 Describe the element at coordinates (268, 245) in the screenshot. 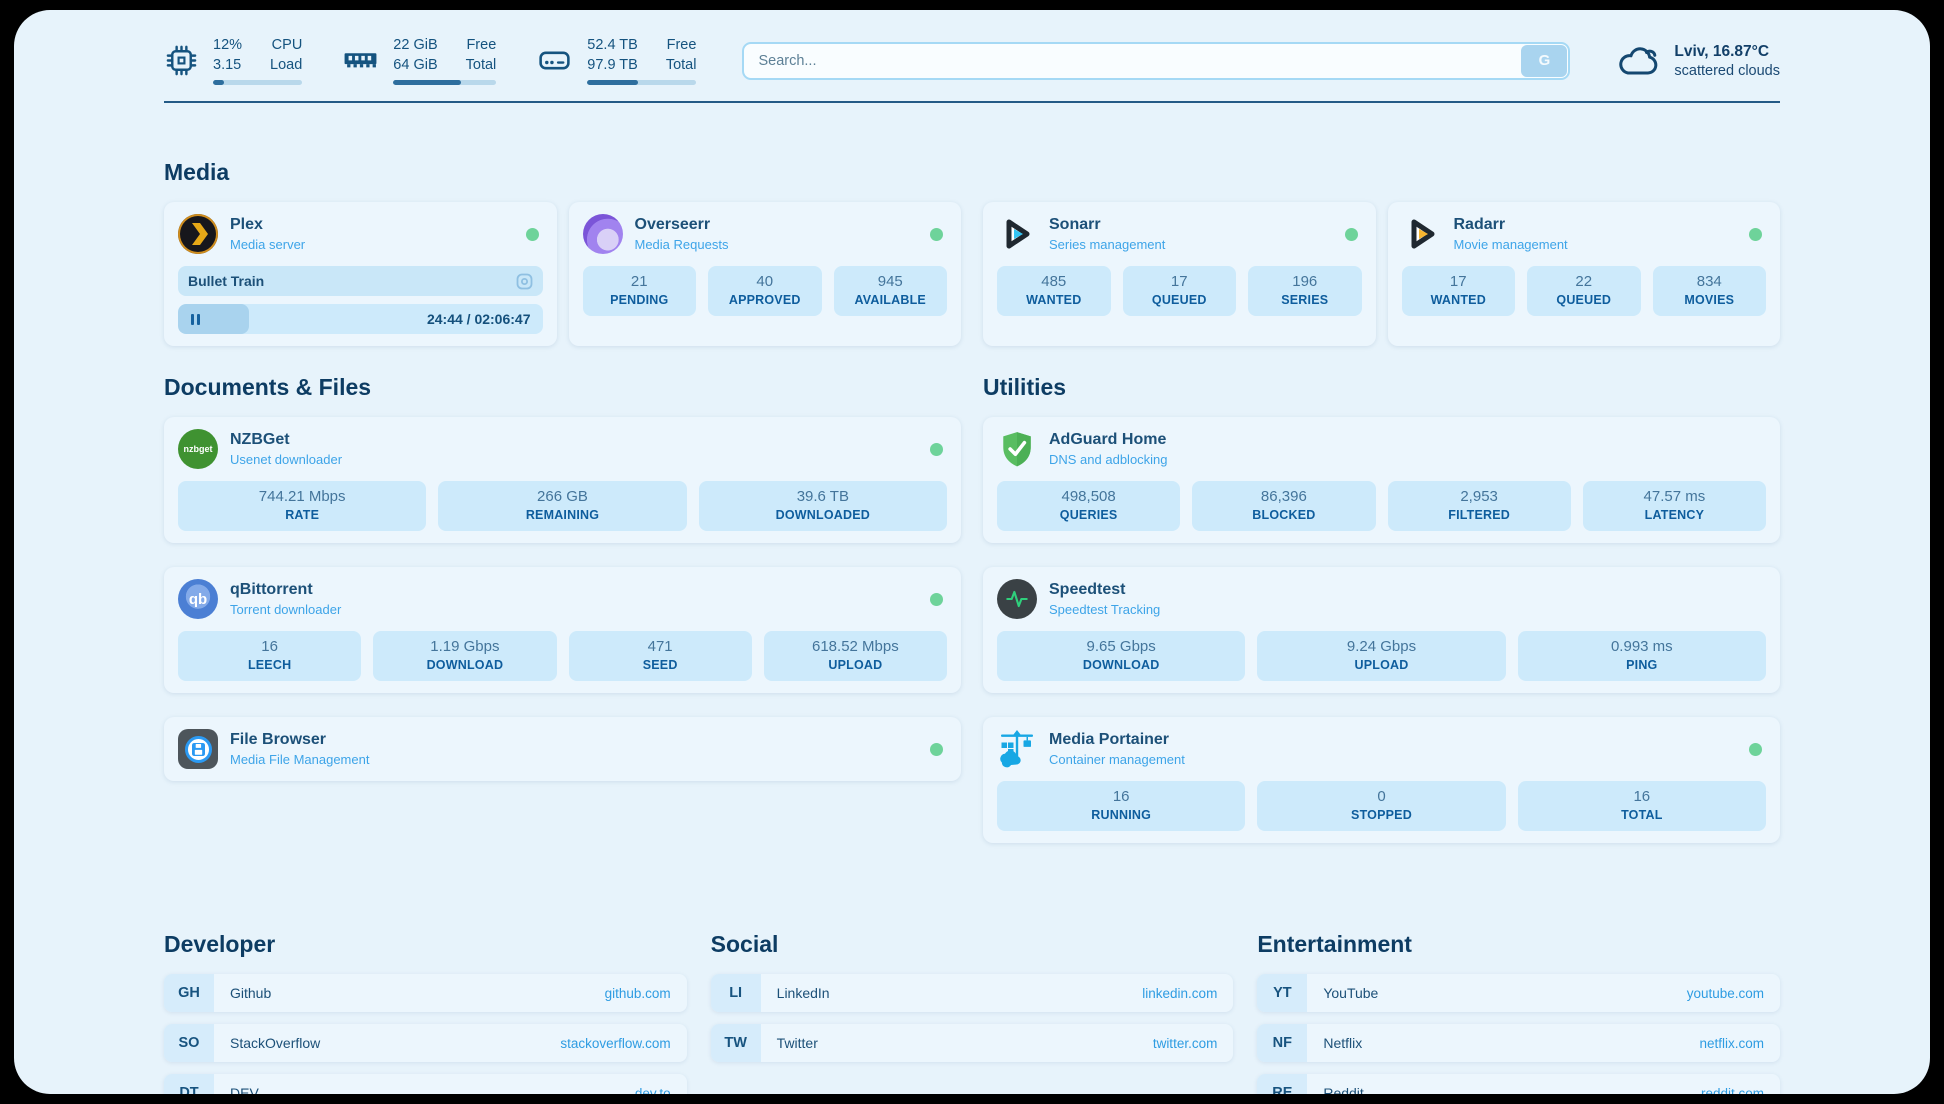

I see `app-subtitle: Media server` at that location.